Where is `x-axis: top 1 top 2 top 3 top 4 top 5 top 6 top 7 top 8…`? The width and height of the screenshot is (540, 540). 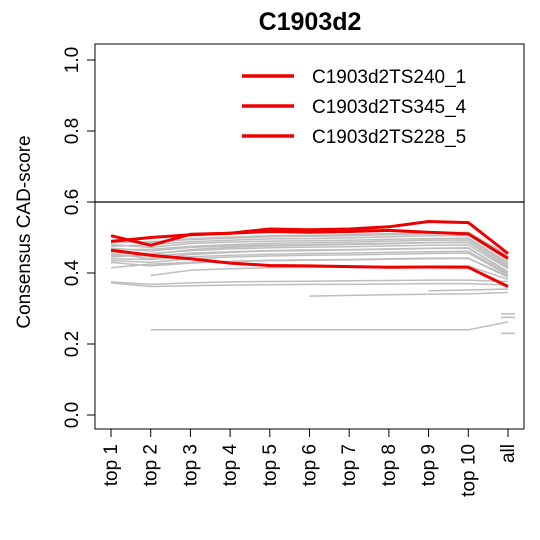
x-axis: top 1 top 2 top 3 top 4 top 5 top 6 top 7 top 8… is located at coordinates (310, 462).